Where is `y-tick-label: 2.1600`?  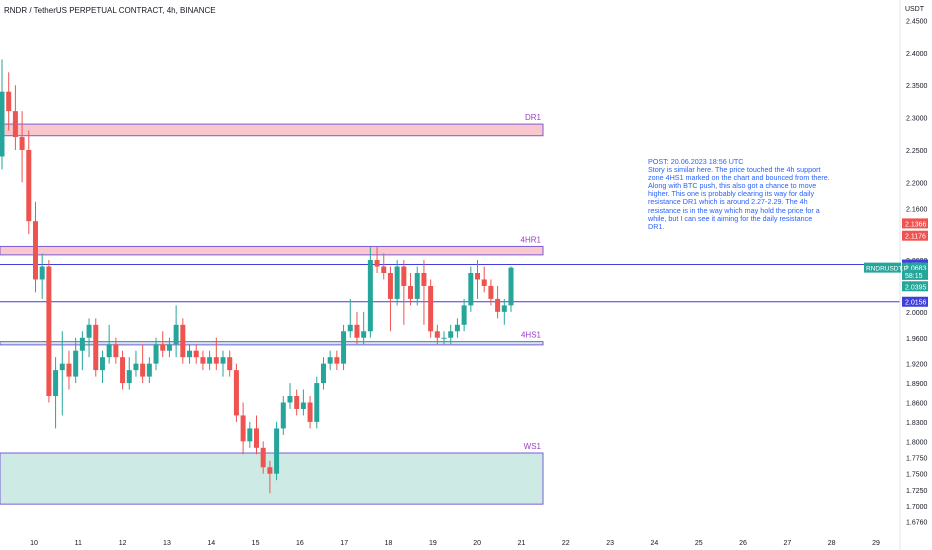
y-tick-label: 2.1600 is located at coordinates (917, 209).